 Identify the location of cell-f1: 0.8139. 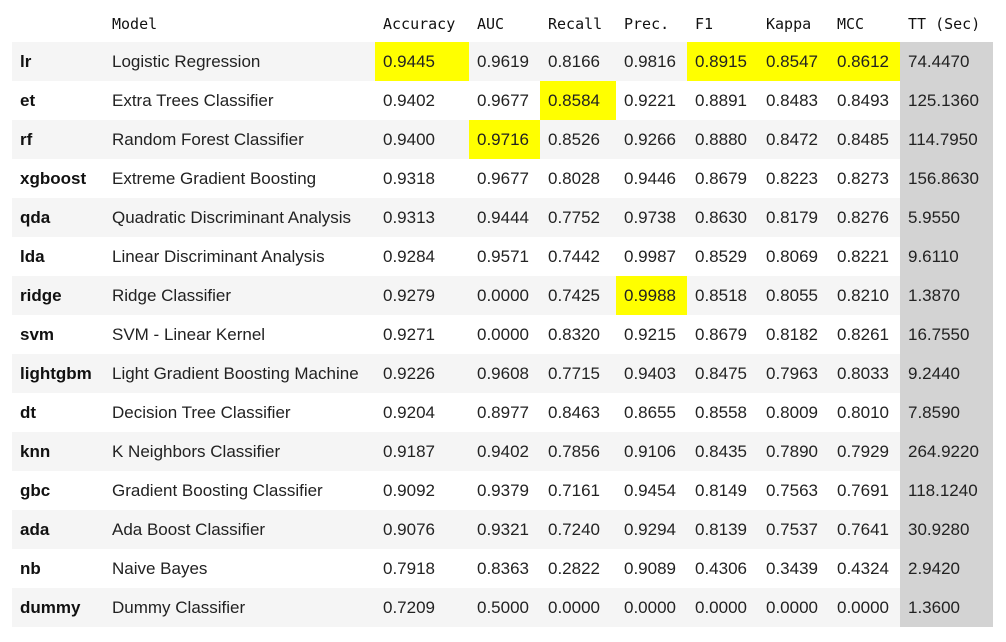
(722, 529).